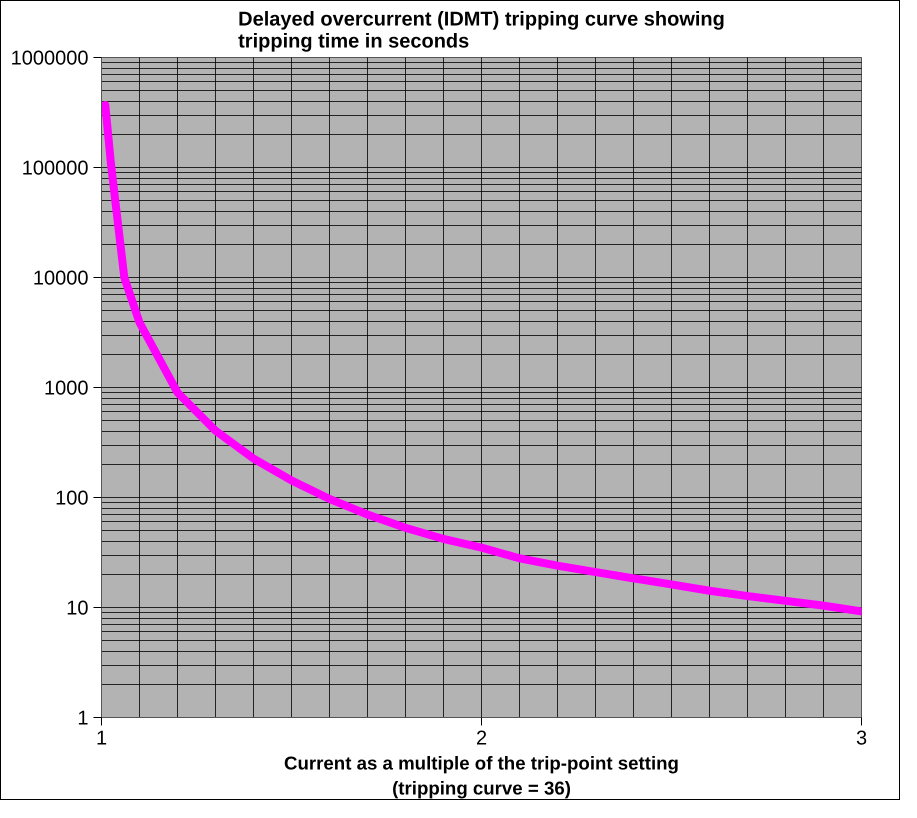 The height and width of the screenshot is (818, 917). Describe the element at coordinates (82, 719) in the screenshot. I see `y-tick-label: 1` at that location.